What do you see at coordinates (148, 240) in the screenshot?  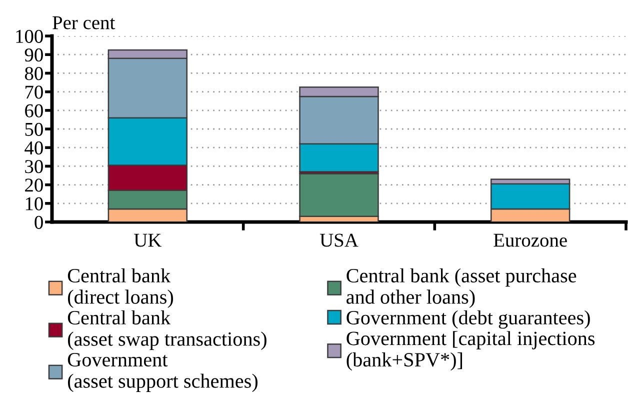 I see `x-tick-label: UK` at bounding box center [148, 240].